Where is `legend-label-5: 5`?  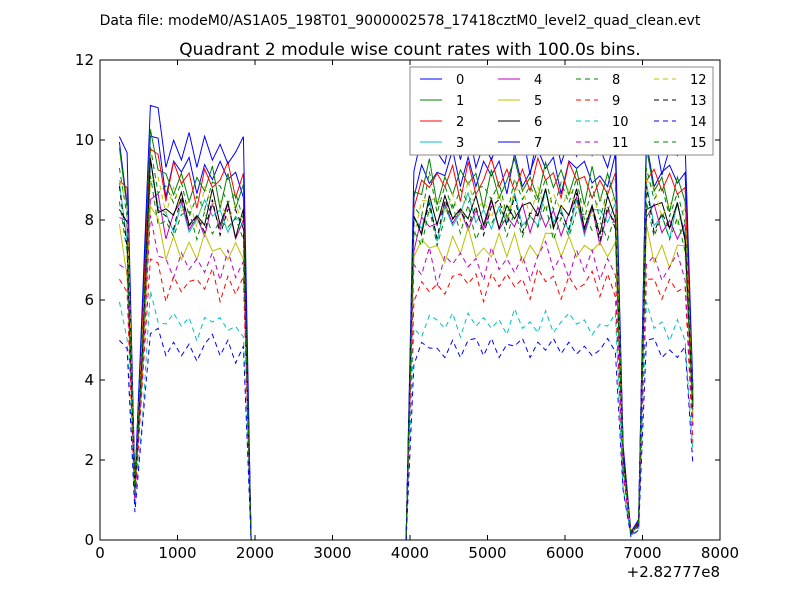 legend-label-5: 5 is located at coordinates (538, 101).